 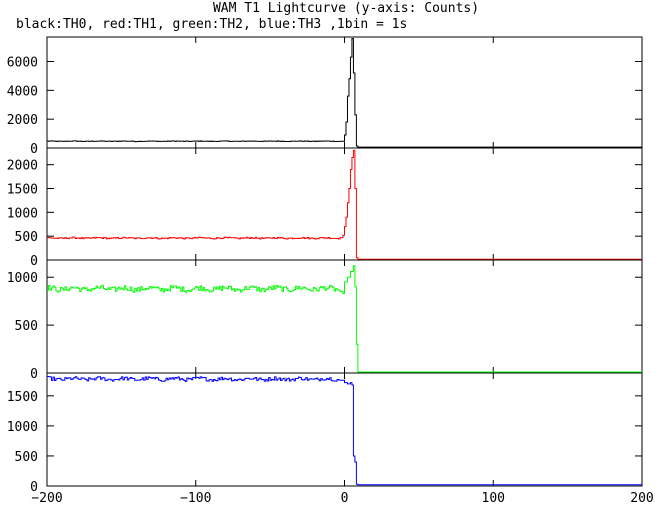 I want to click on x-axis: −200 −100 0 100 200, so click(x=342, y=498).